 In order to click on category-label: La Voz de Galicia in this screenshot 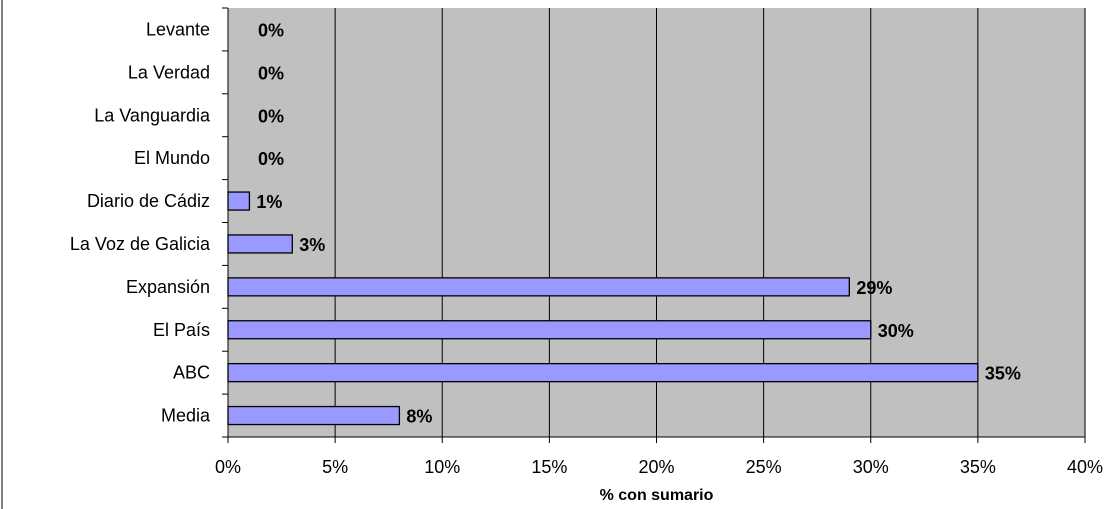, I will do `click(140, 244)`.